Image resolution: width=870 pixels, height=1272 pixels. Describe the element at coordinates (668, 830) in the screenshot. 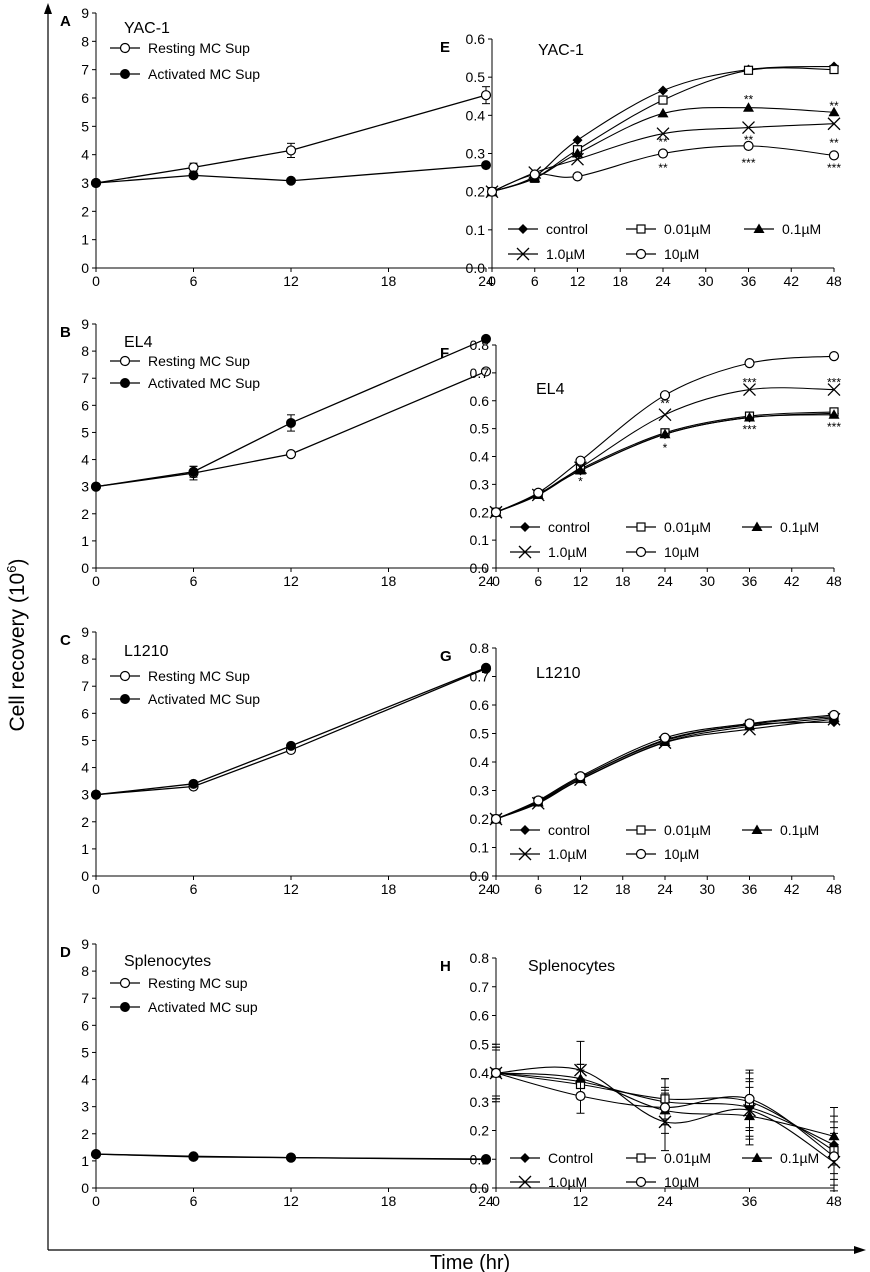

I see `legend-item: 0.01µM` at that location.